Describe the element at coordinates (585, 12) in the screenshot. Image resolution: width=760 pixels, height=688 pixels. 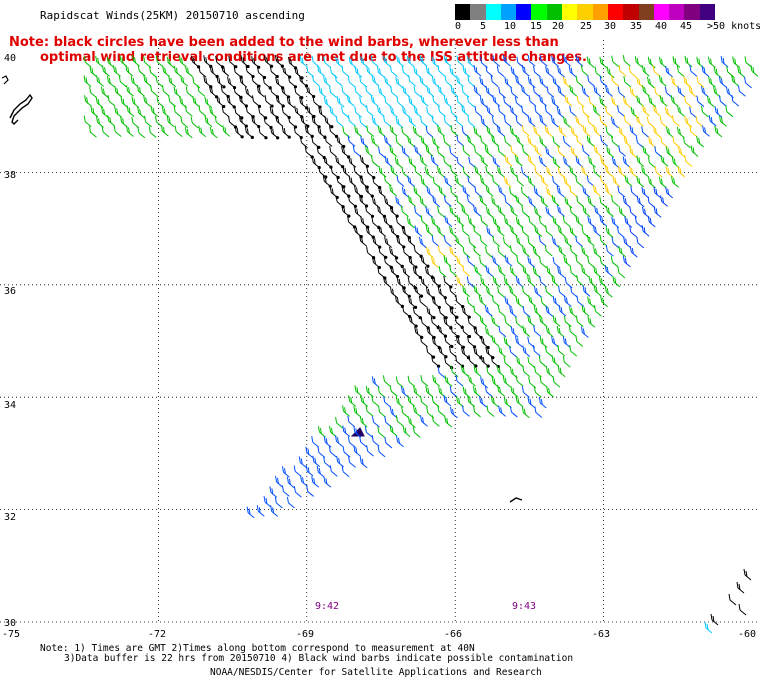
I see `color-scale-bar` at that location.